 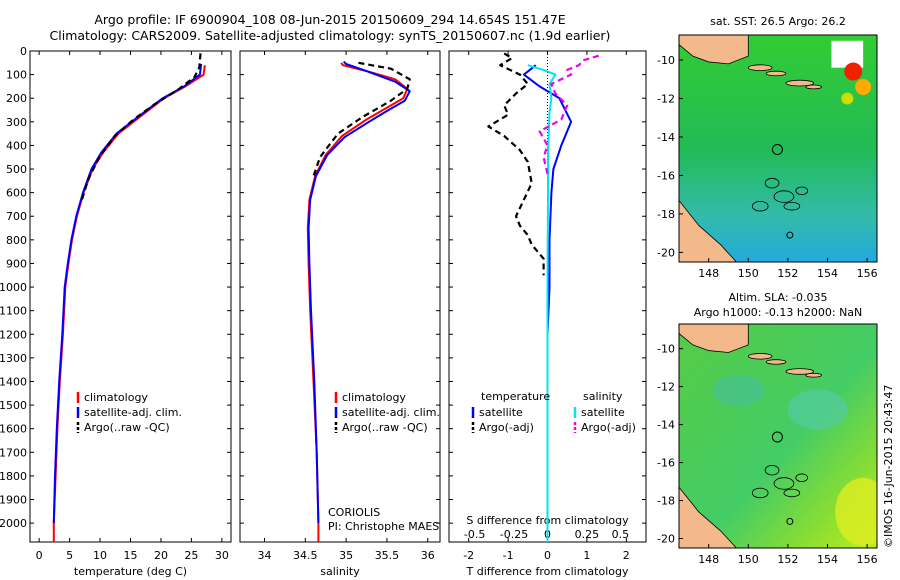 I want to click on temperature-series-argo-raw-qc-, so click(x=141, y=128).